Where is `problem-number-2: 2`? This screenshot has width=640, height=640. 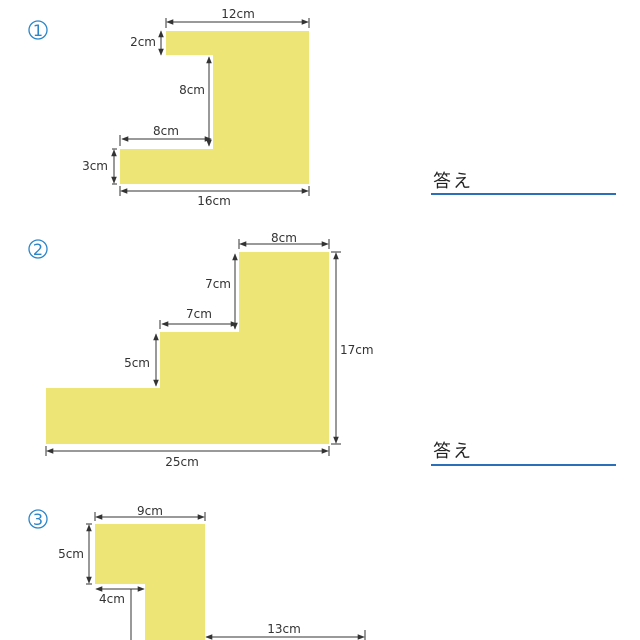
problem-number-2: 2 is located at coordinates (38, 249).